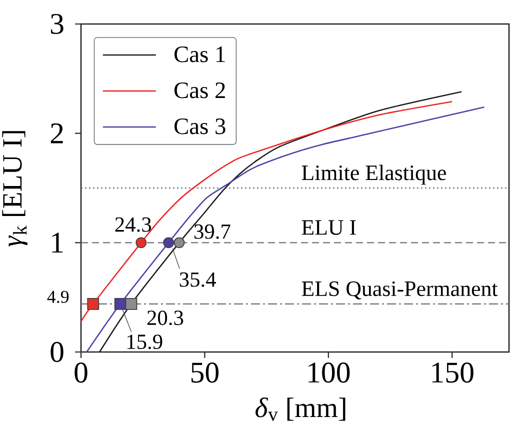  Describe the element at coordinates (329, 227) in the screenshot. I see `ref-line-label: ELU I` at that location.